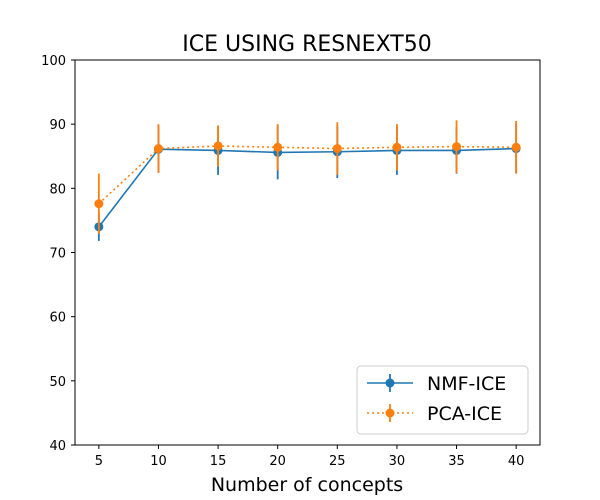  Describe the element at coordinates (307, 485) in the screenshot. I see `x-axis-label: Number of concepts` at that location.